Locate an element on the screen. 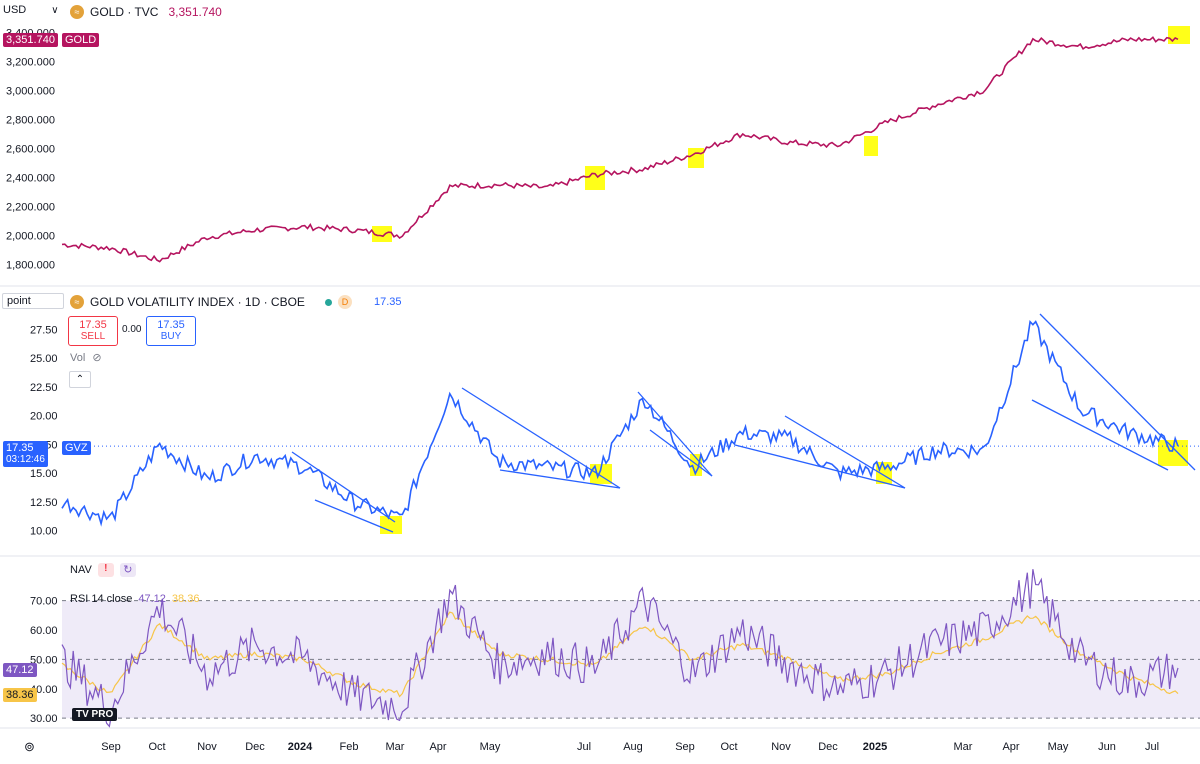 The height and width of the screenshot is (764, 1200). x-axis-label: Jun is located at coordinates (1107, 747).